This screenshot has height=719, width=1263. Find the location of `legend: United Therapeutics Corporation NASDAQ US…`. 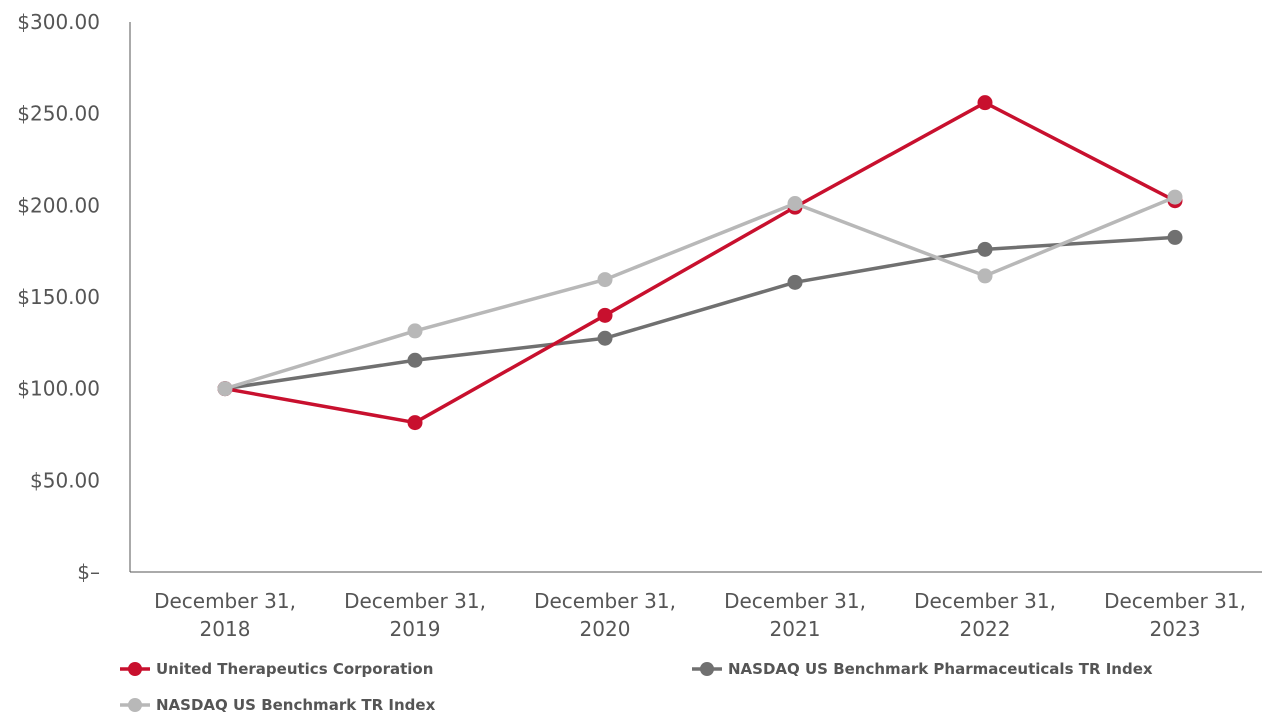

legend: United Therapeutics Corporation NASDAQ US… is located at coordinates (636, 687).